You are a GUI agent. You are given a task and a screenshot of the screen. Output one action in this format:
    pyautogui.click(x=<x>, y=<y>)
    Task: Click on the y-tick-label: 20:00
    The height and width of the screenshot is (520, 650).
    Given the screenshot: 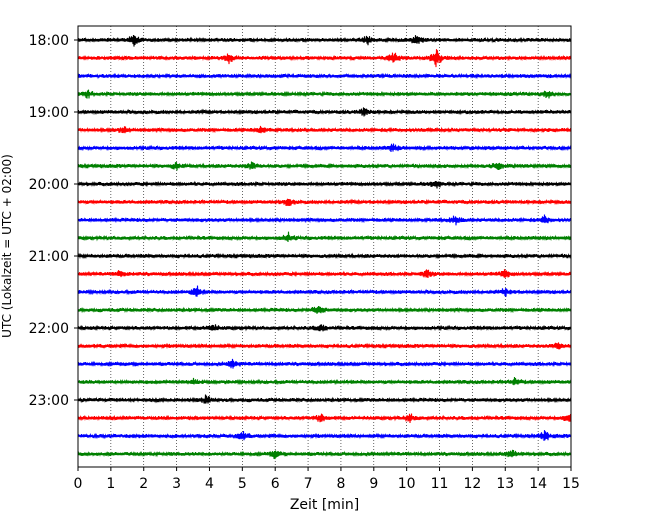 What is the action you would take?
    pyautogui.click(x=49, y=185)
    